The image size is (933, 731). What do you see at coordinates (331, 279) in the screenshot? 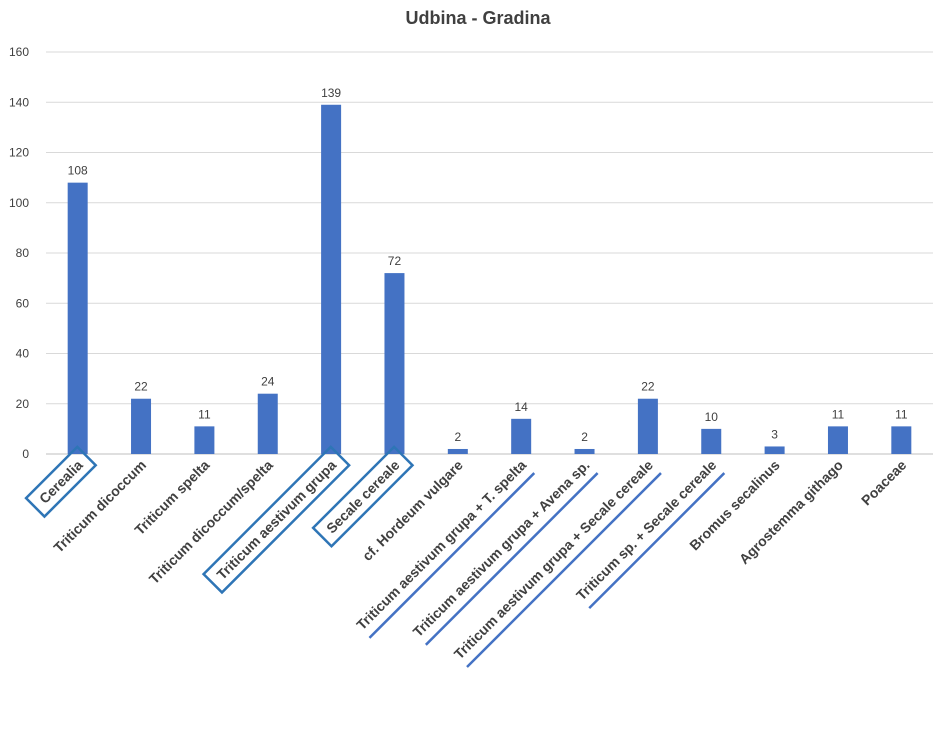
I see `bar-triticum-aestivum-grupa` at bounding box center [331, 279].